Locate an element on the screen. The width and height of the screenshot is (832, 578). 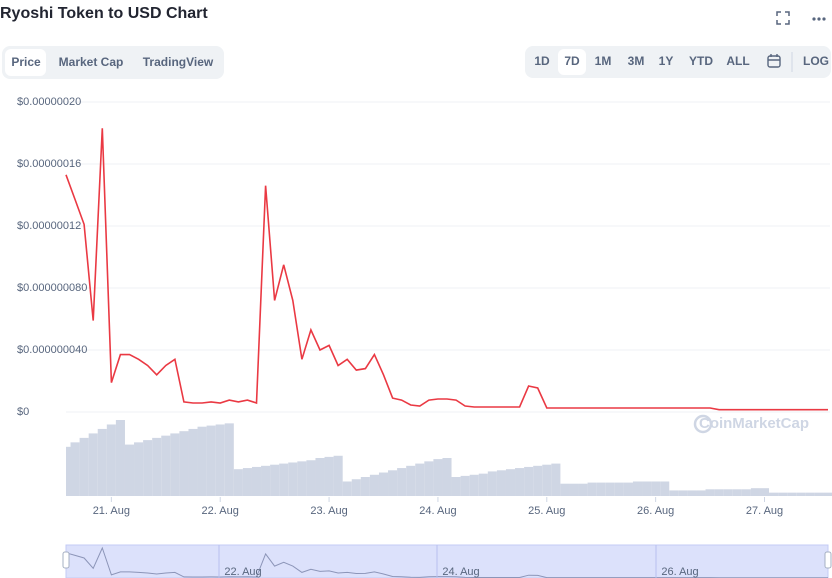
range-button: 1D is located at coordinates (542, 61).